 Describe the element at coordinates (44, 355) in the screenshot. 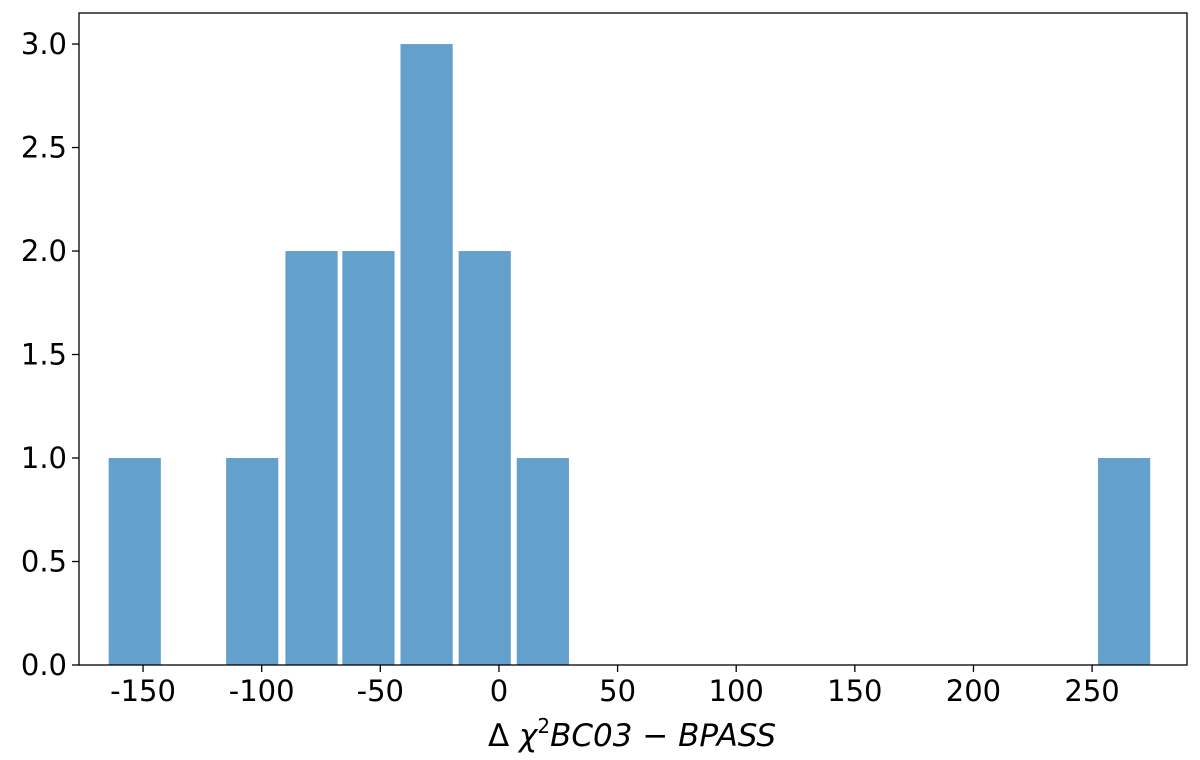

I see `y-tick-label: 1.5` at that location.